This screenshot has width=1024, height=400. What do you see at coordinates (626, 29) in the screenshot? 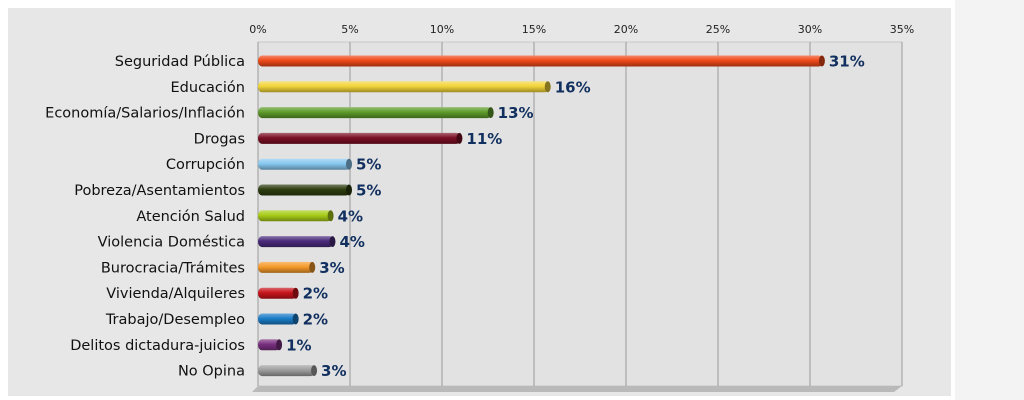
I see `x-tick-label: 20%` at bounding box center [626, 29].